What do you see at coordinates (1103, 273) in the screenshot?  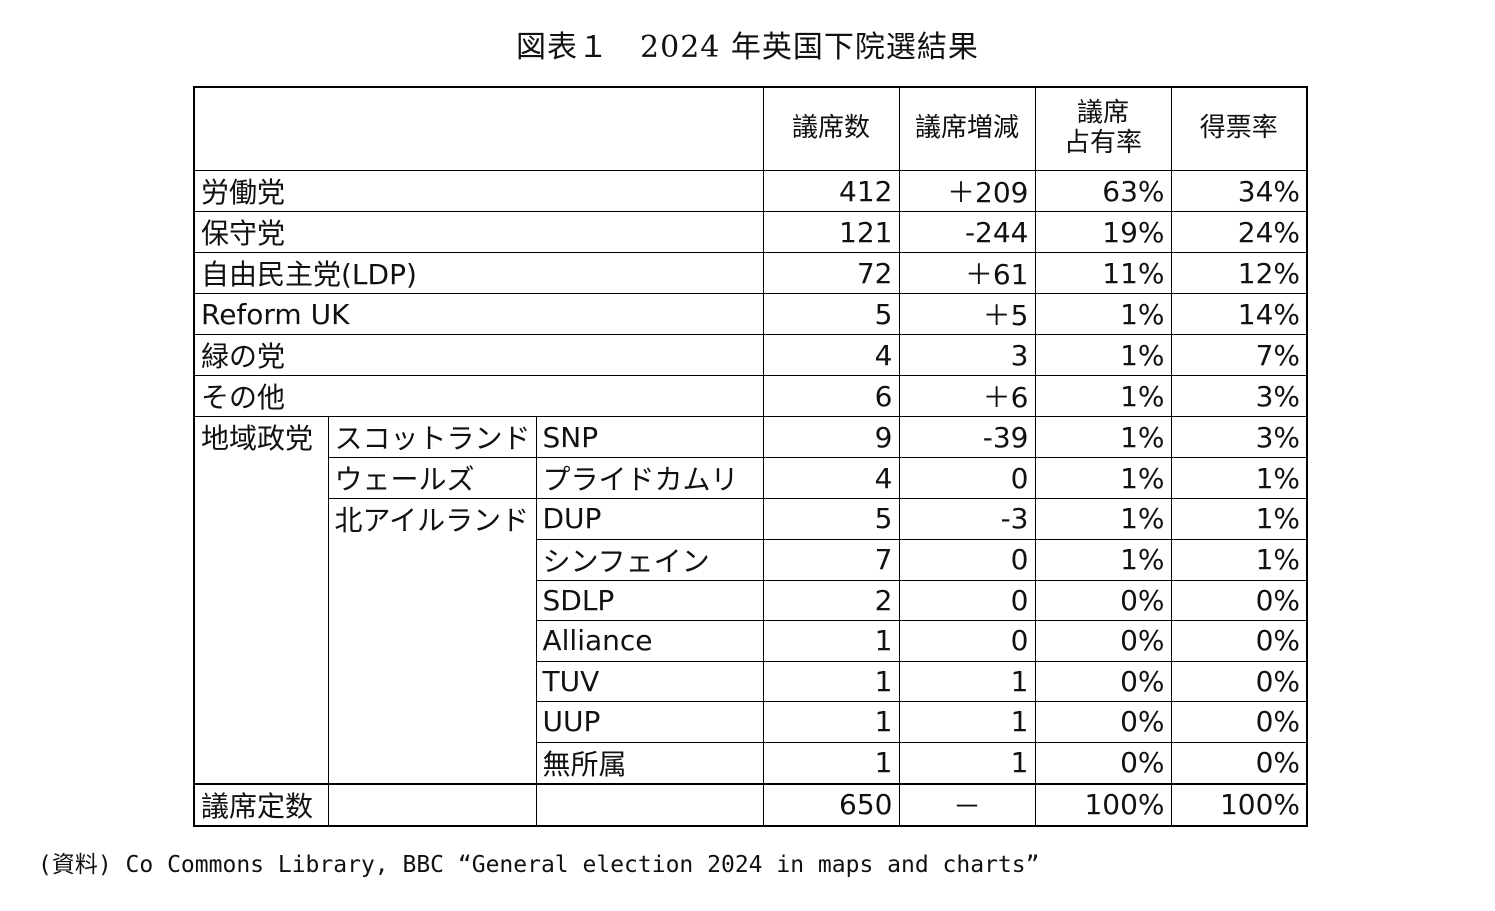 I see `share-cell: 11%` at bounding box center [1103, 273].